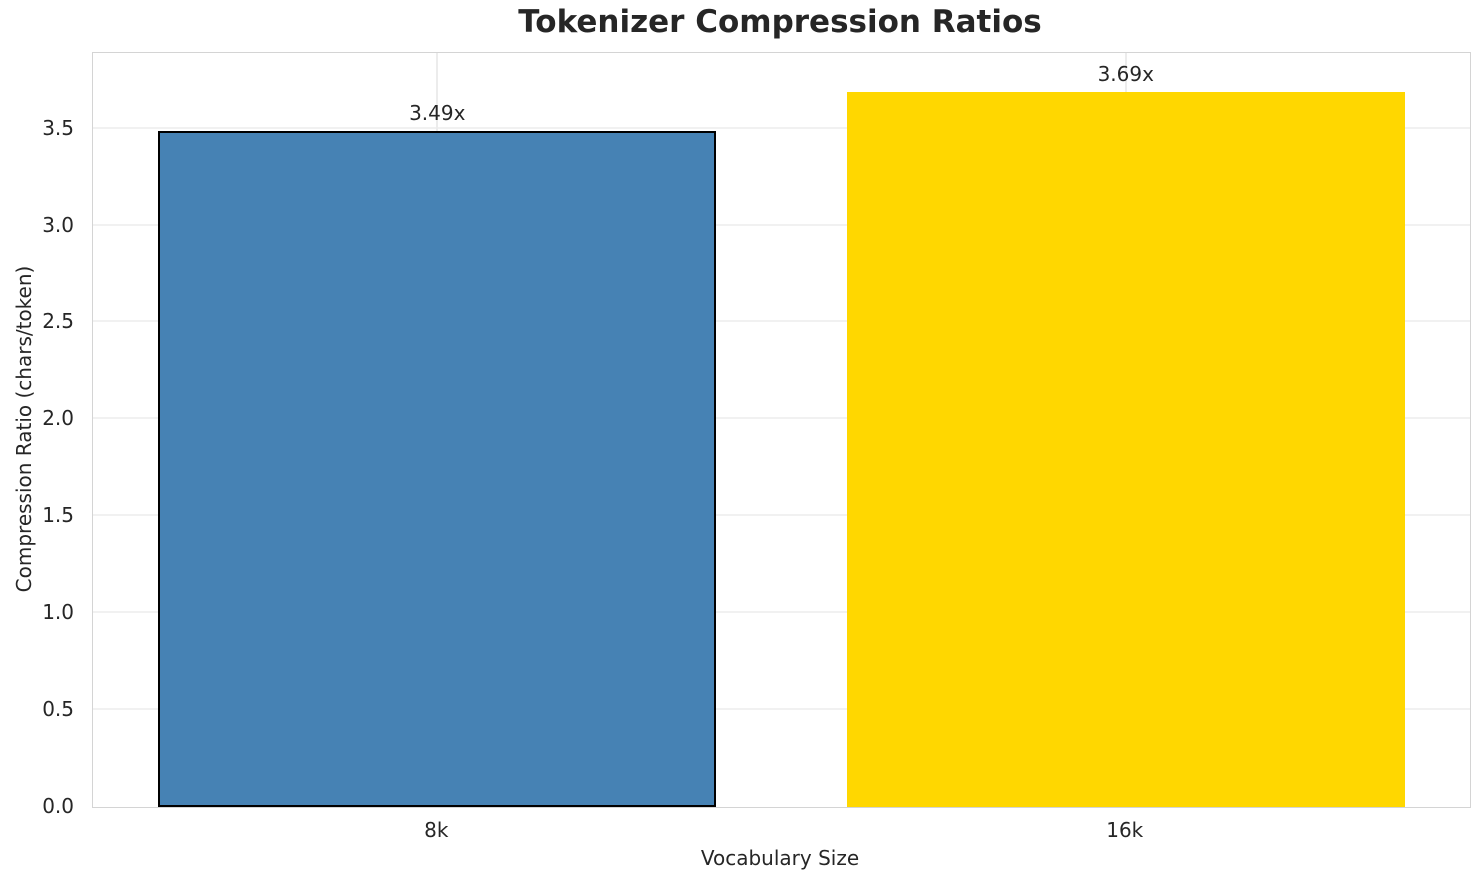 This screenshot has width=1484, height=885. Describe the element at coordinates (58, 709) in the screenshot. I see `y-tick-label: 0.5` at that location.